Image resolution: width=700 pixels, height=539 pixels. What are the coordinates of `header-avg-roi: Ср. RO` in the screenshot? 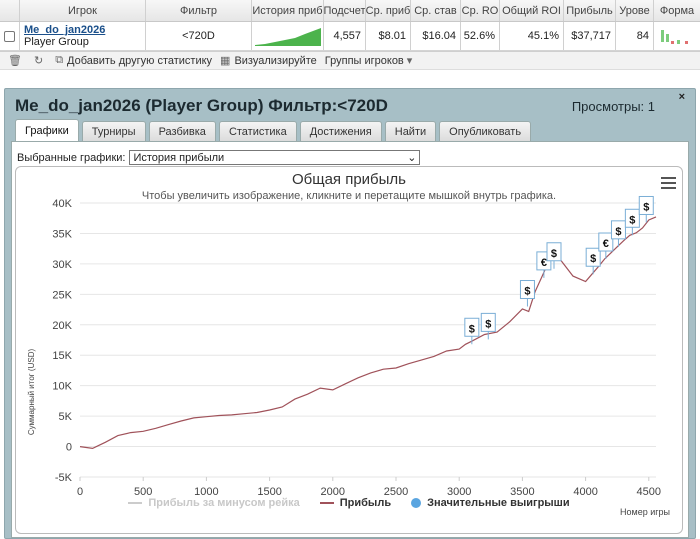 It's located at (480, 10).